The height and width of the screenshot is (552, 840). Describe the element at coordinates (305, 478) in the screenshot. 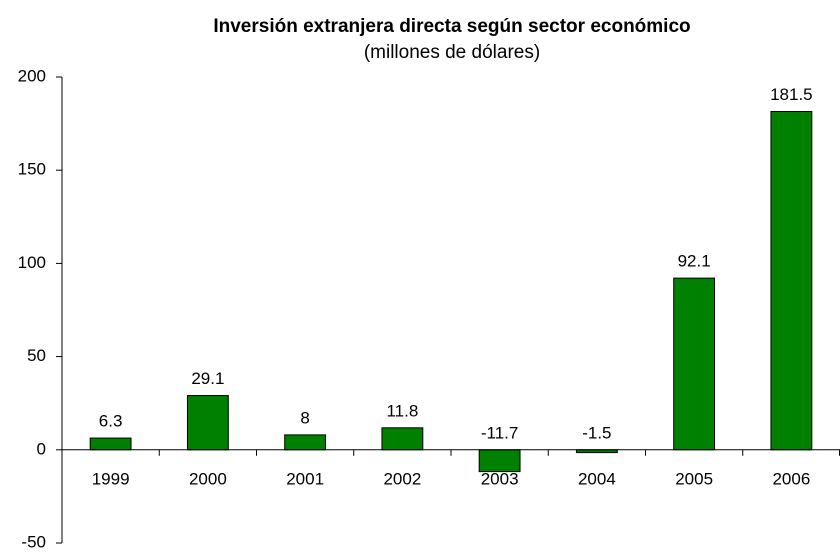

I see `x-tick-label: 2001` at that location.